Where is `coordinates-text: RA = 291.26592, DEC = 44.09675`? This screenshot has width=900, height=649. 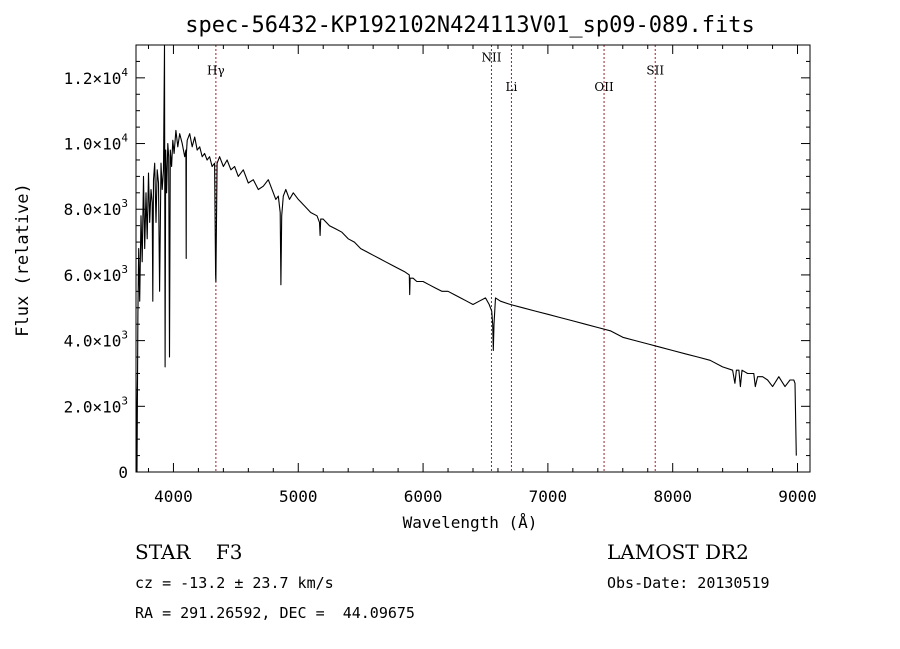
coordinates-text: RA = 291.26592, DEC = 44.09675 is located at coordinates (275, 613).